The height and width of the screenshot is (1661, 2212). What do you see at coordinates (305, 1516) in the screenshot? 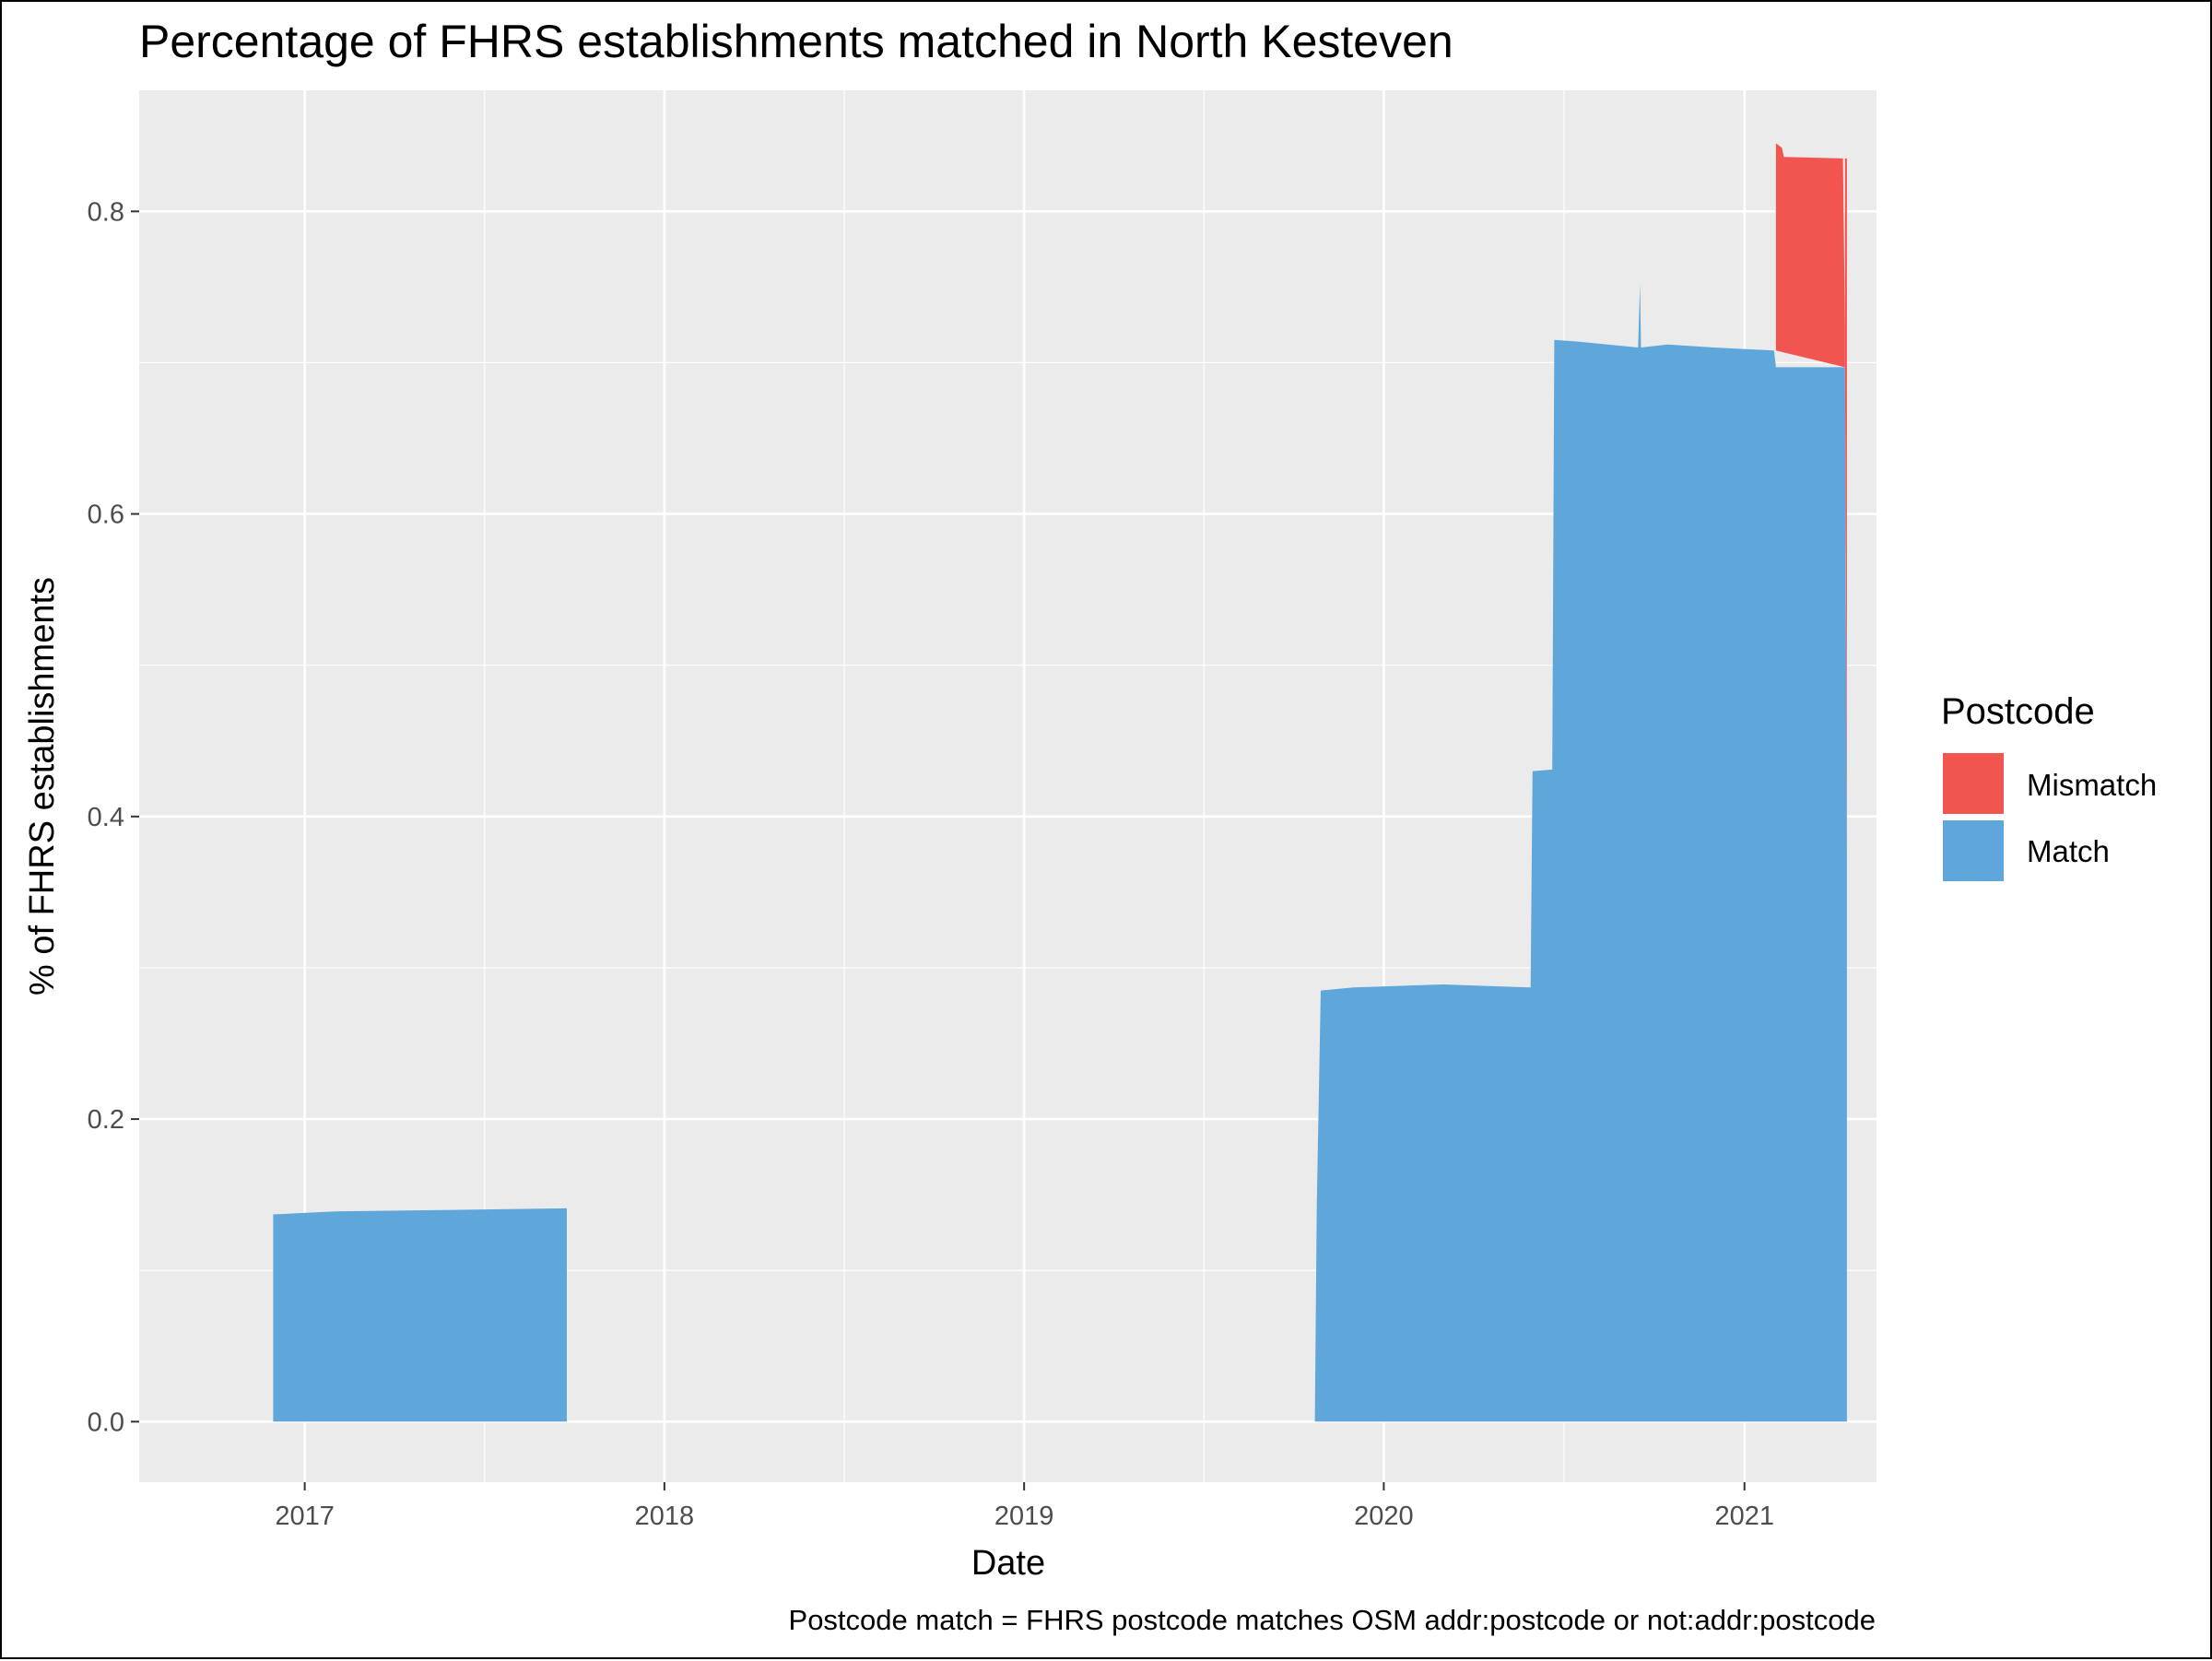
I see `x-tick-label: 2017` at bounding box center [305, 1516].